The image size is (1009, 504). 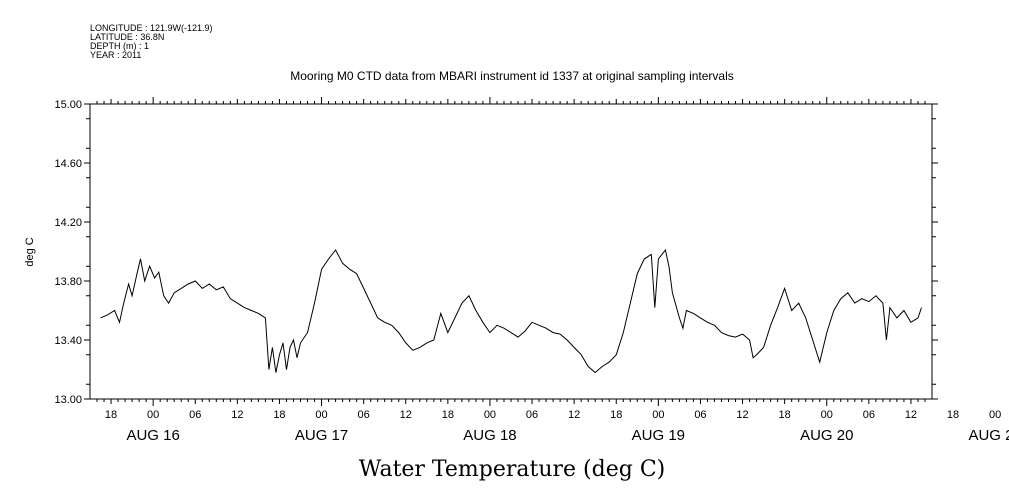 I want to click on x-day-label: AUG 21, so click(x=988, y=435).